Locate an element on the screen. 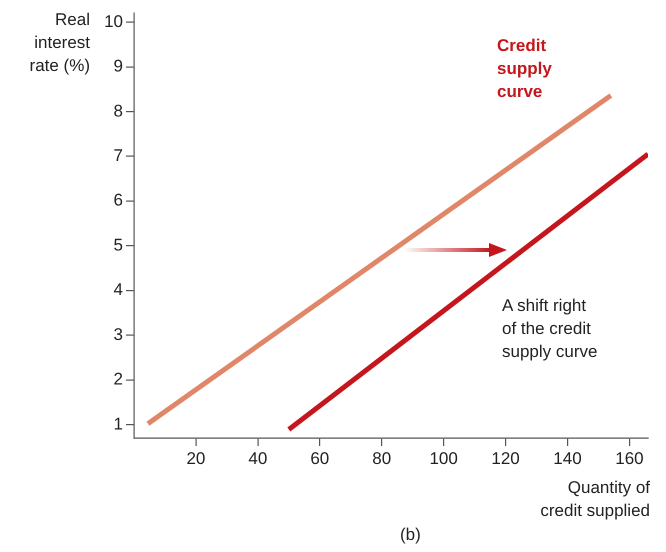 The height and width of the screenshot is (552, 666). y-tick-label: 7 is located at coordinates (118, 155).